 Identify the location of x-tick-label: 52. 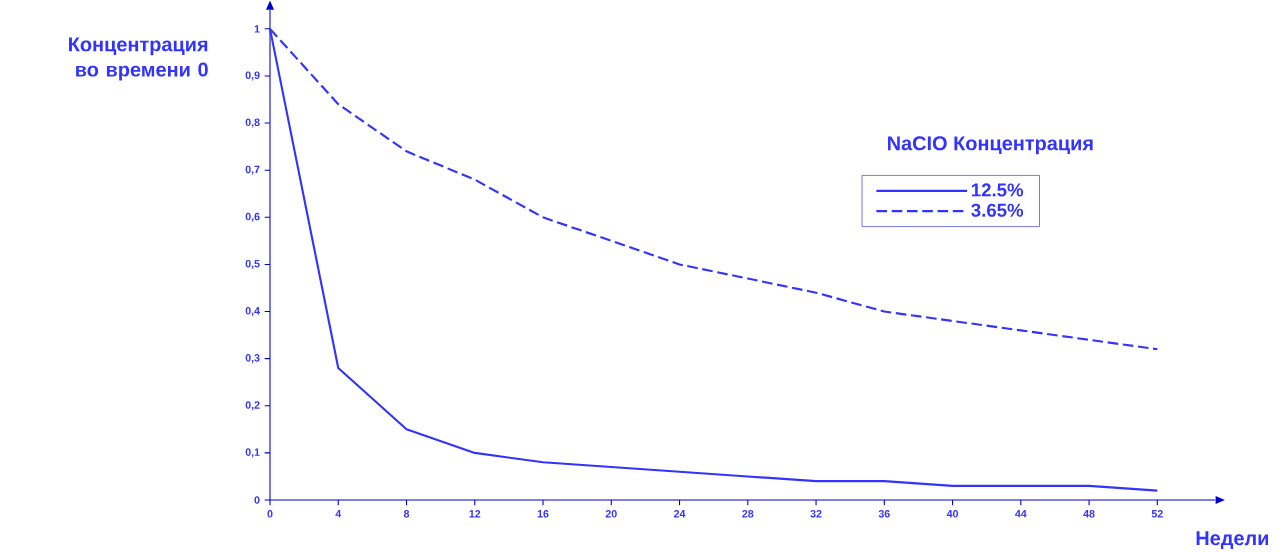
(1157, 514).